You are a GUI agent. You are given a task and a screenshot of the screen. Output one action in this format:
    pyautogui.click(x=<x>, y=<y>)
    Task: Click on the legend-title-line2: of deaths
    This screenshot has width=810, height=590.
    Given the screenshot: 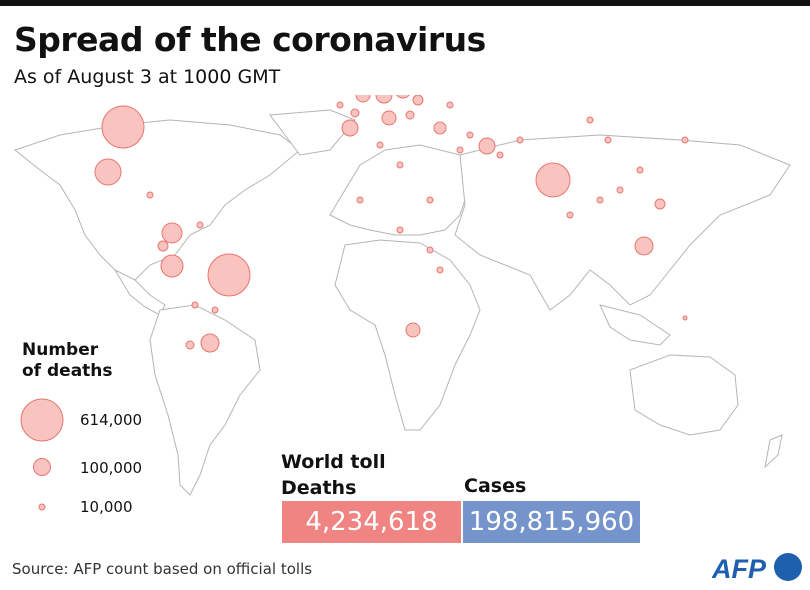 What is the action you would take?
    pyautogui.click(x=67, y=371)
    